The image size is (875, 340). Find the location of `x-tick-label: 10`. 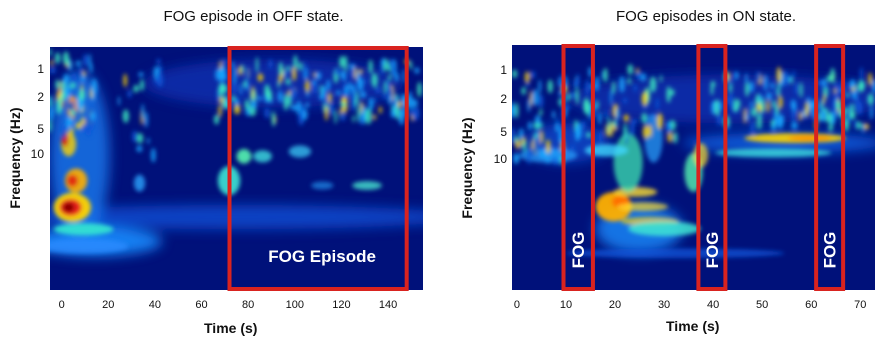

x-tick-label: 10 is located at coordinates (566, 305).